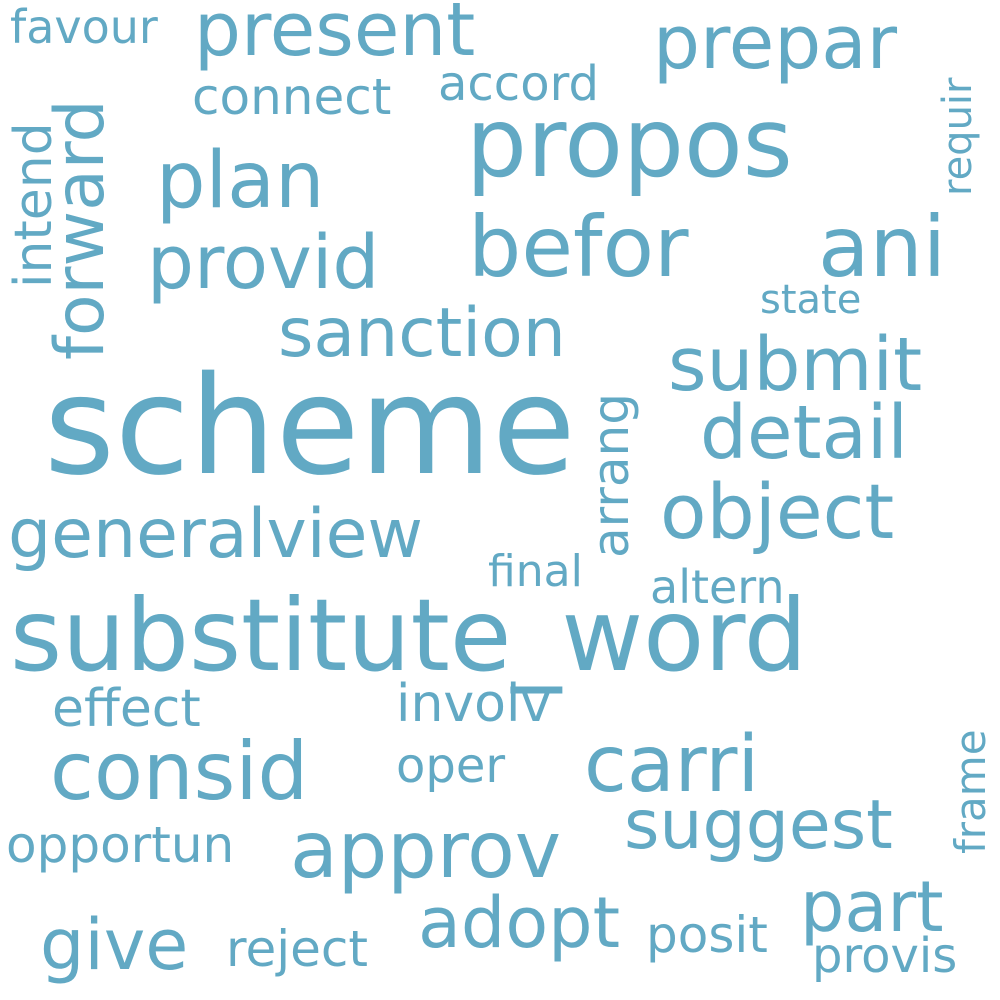 The height and width of the screenshot is (1000, 1000). What do you see at coordinates (426, 851) in the screenshot?
I see `word-approv: approv` at bounding box center [426, 851].